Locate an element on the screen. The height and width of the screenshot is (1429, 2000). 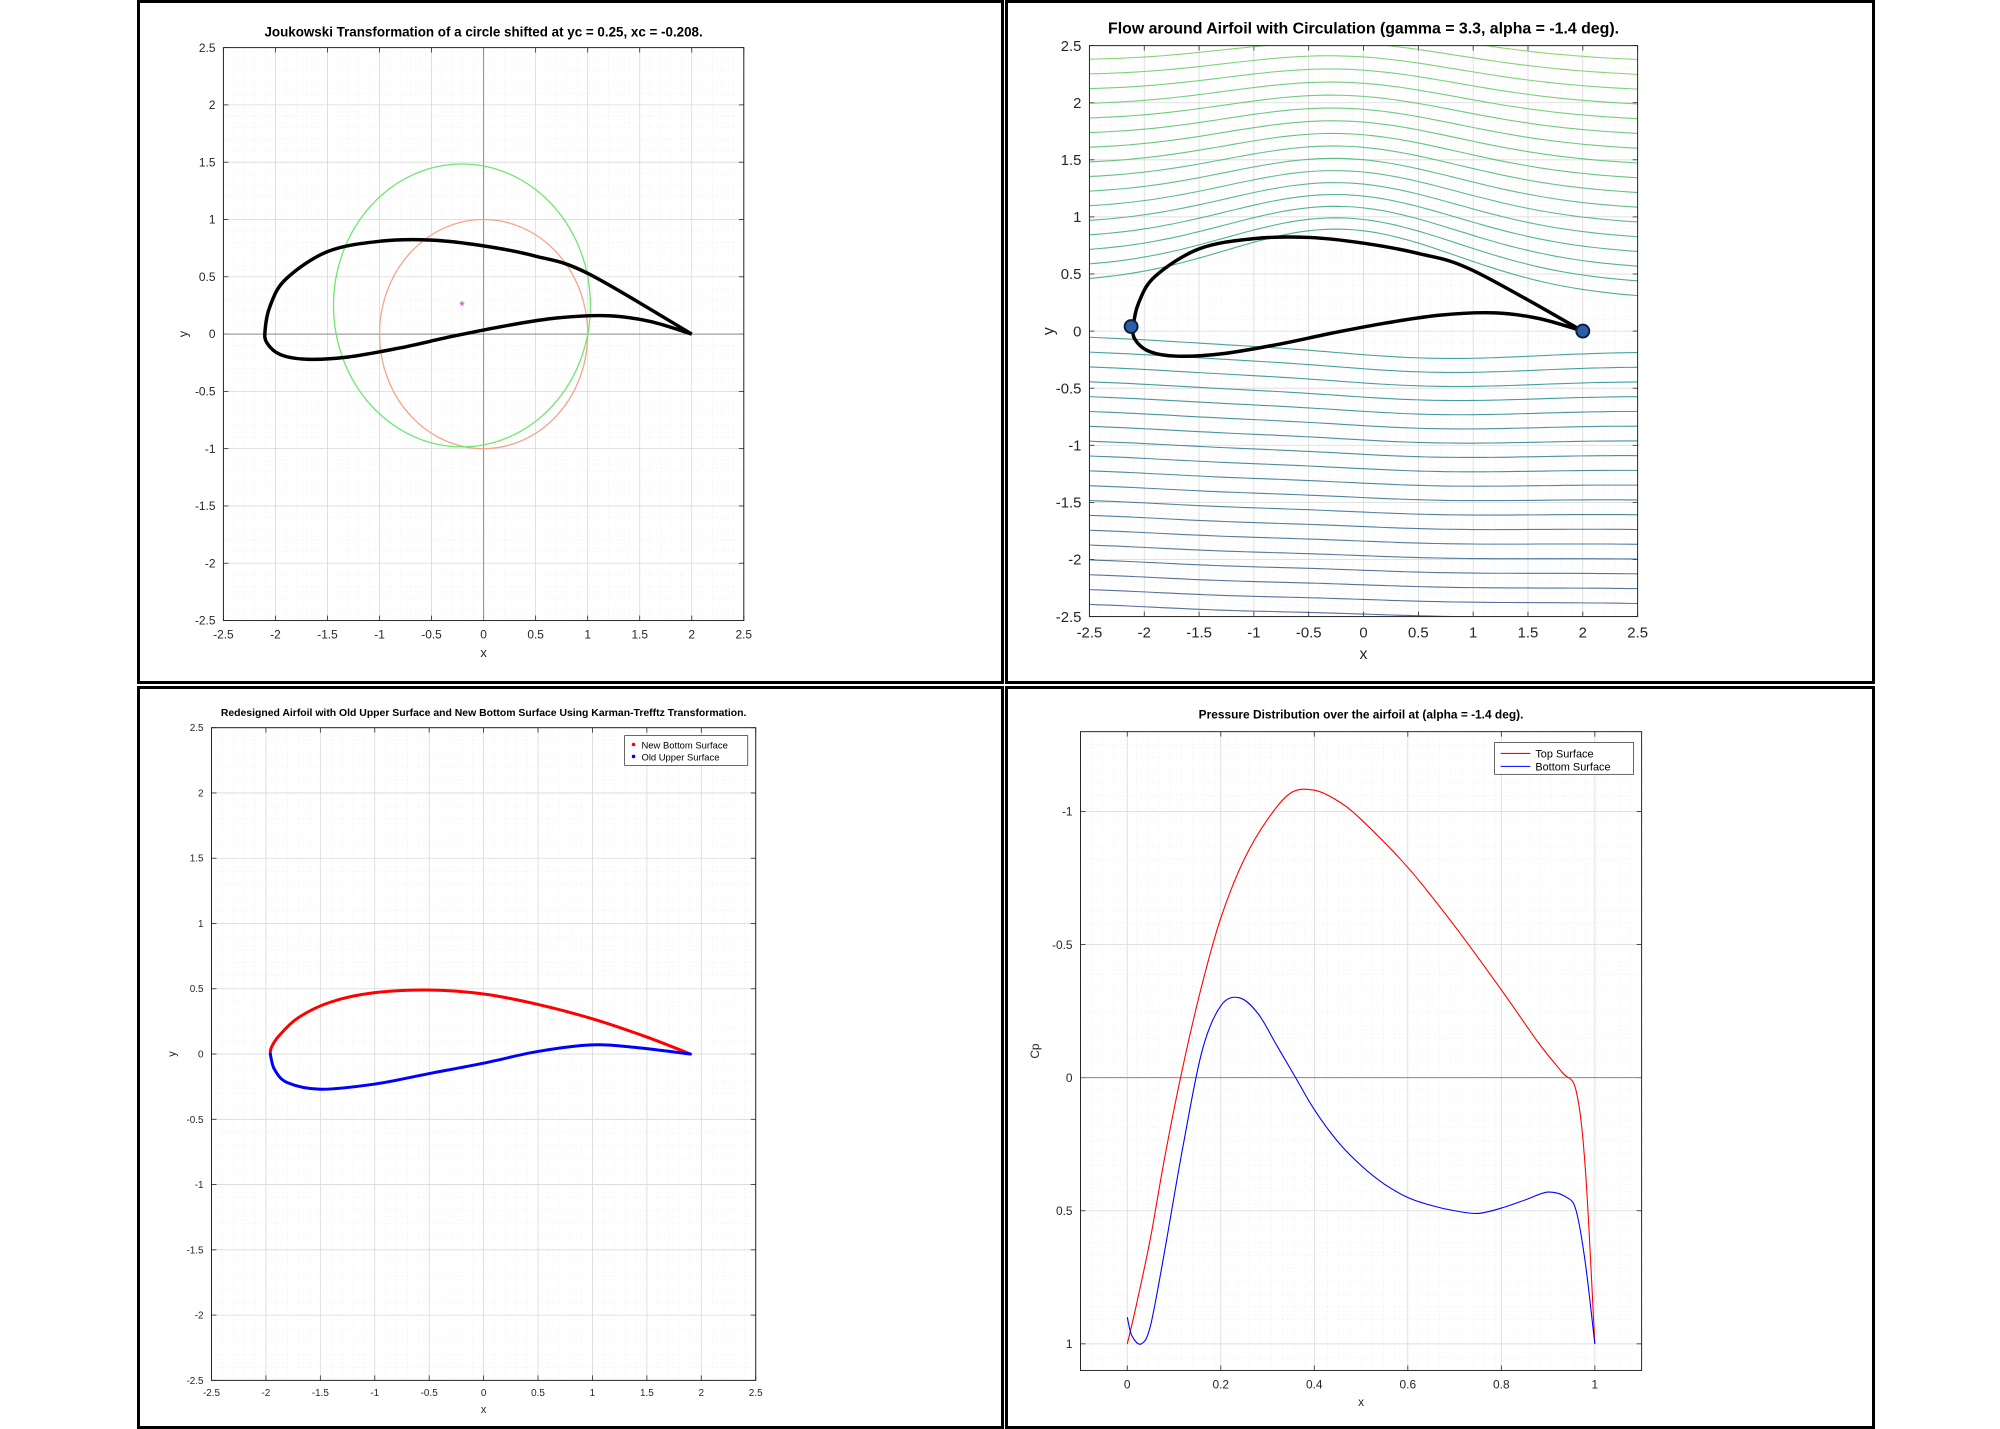
minor-grid is located at coordinates (1361, 1051).